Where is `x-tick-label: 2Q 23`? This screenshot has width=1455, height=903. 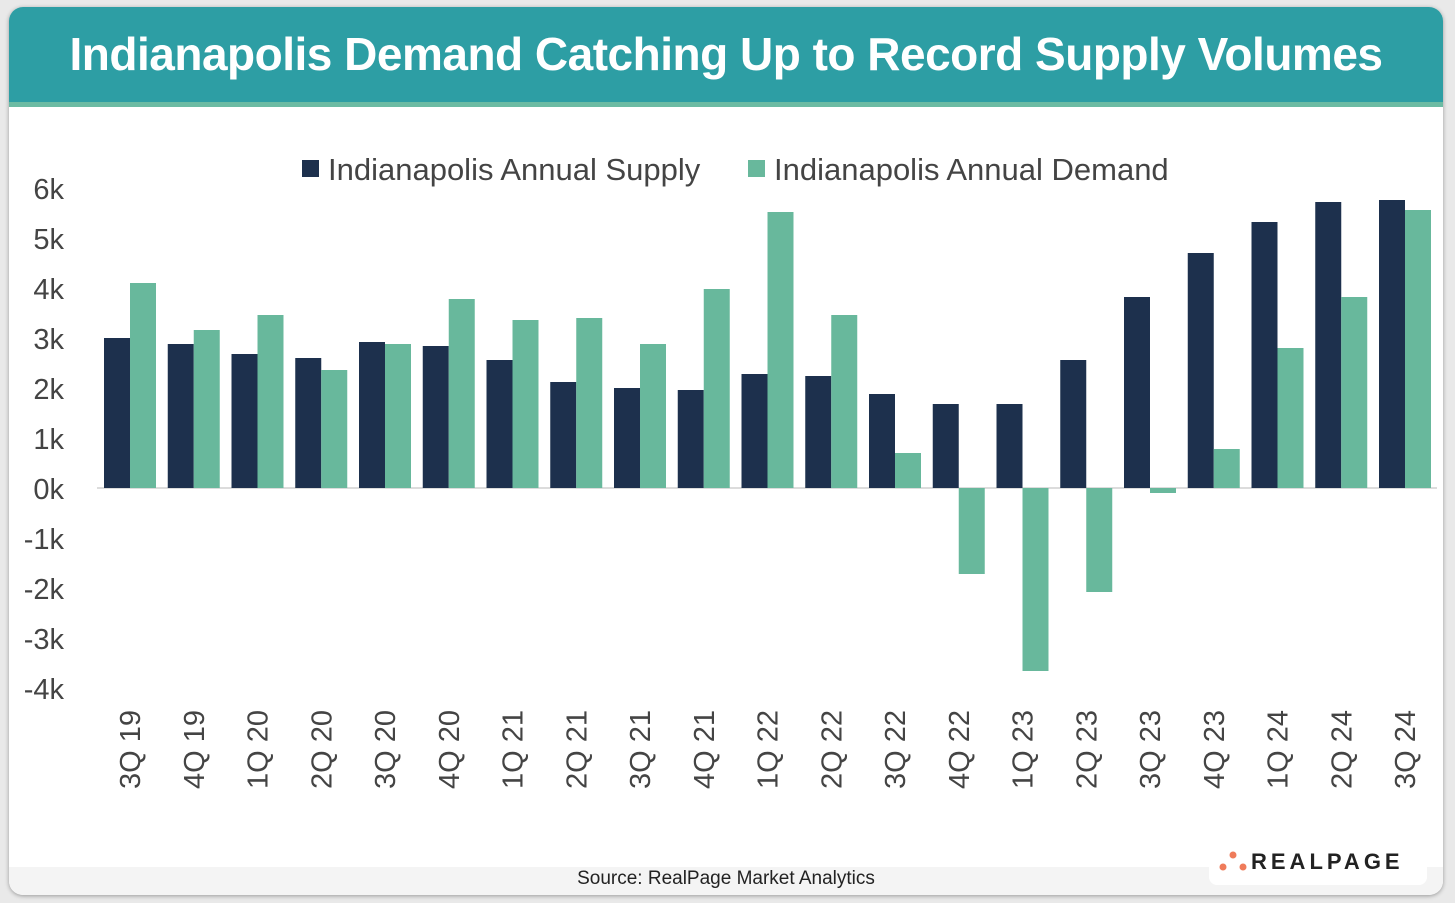 x-tick-label: 2Q 23 is located at coordinates (1087, 749).